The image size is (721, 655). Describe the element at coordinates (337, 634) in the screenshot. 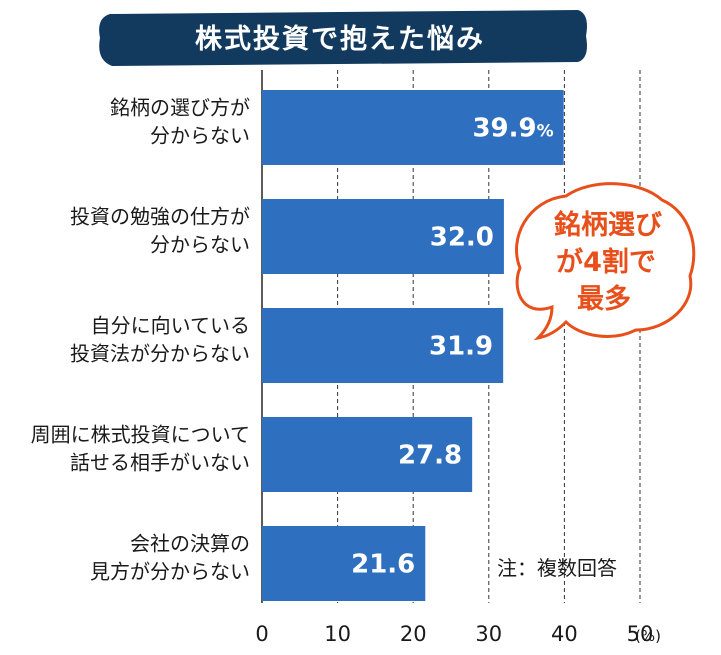

I see `x-tick-label: 10` at that location.